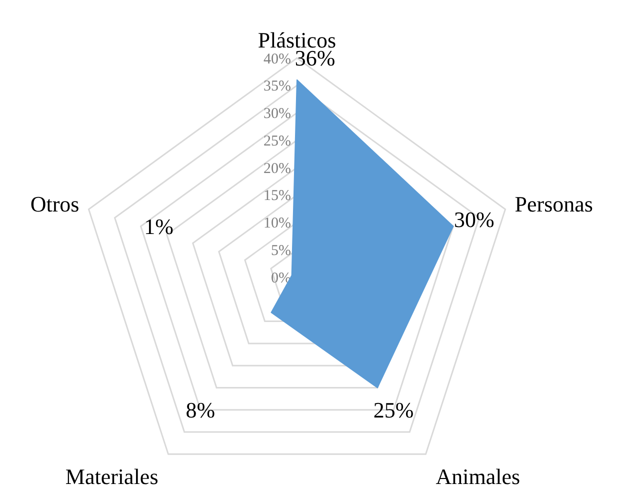 Image resolution: width=642 pixels, height=488 pixels. Describe the element at coordinates (474, 219) in the screenshot. I see `text: 30%` at that location.